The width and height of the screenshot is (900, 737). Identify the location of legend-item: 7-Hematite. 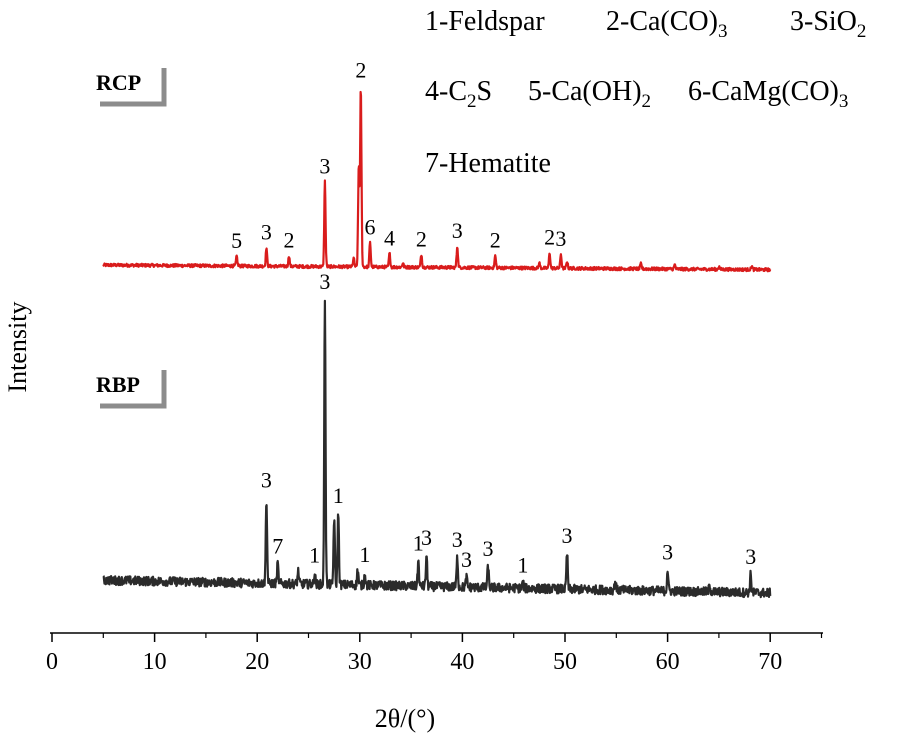
(488, 163).